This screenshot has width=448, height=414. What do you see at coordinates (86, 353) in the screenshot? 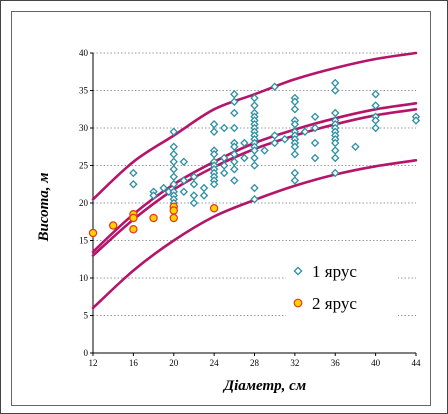
I see `y-tick-label: 0` at bounding box center [86, 353].